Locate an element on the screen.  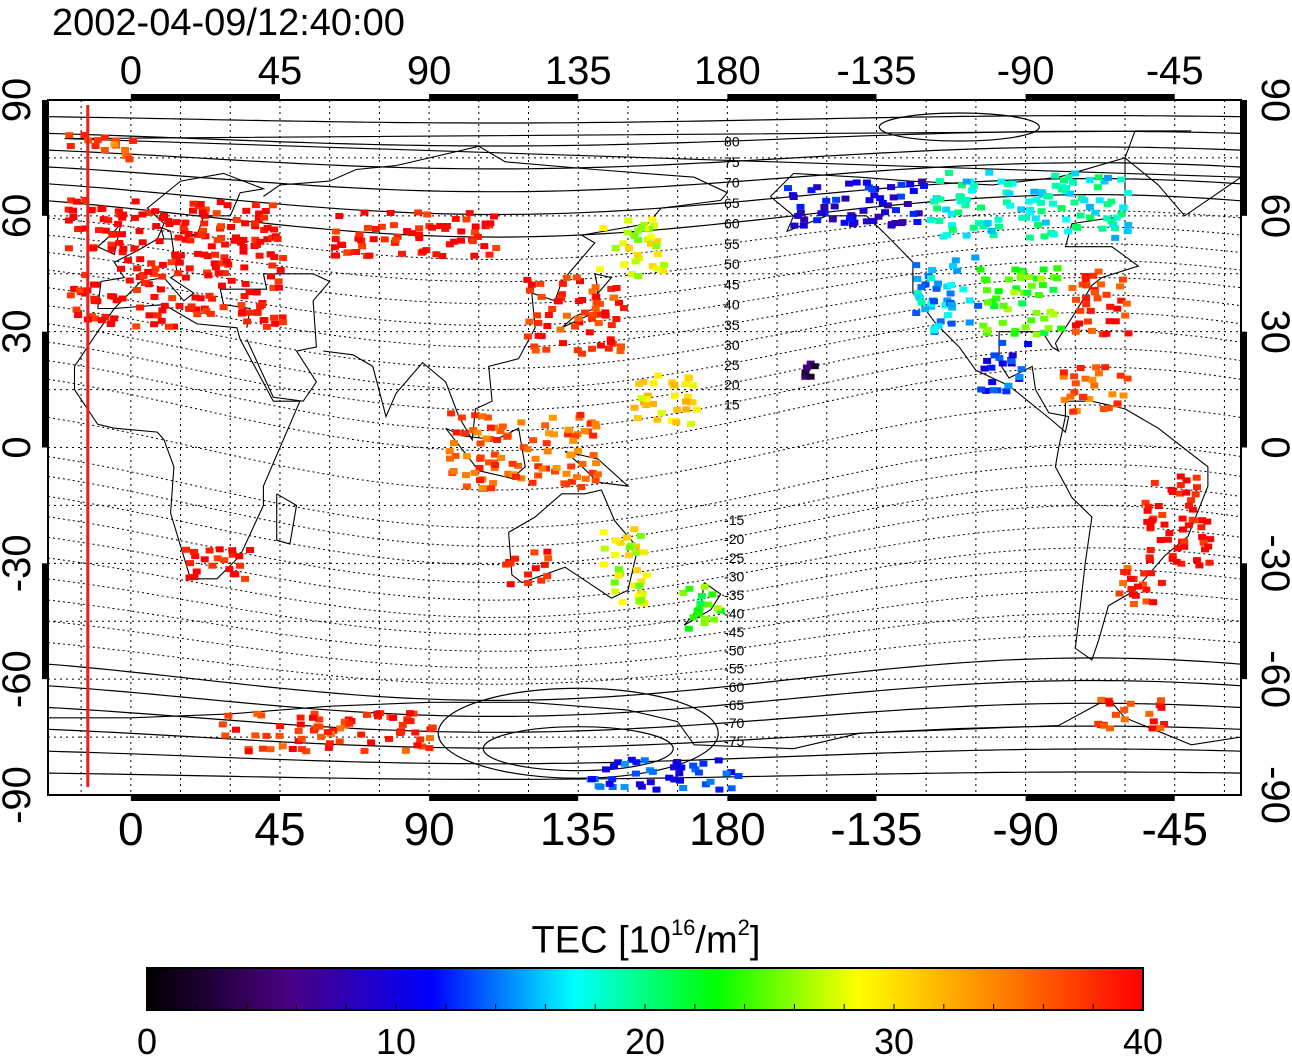
magnetic-latitude-label: 50 is located at coordinates (732, 264).